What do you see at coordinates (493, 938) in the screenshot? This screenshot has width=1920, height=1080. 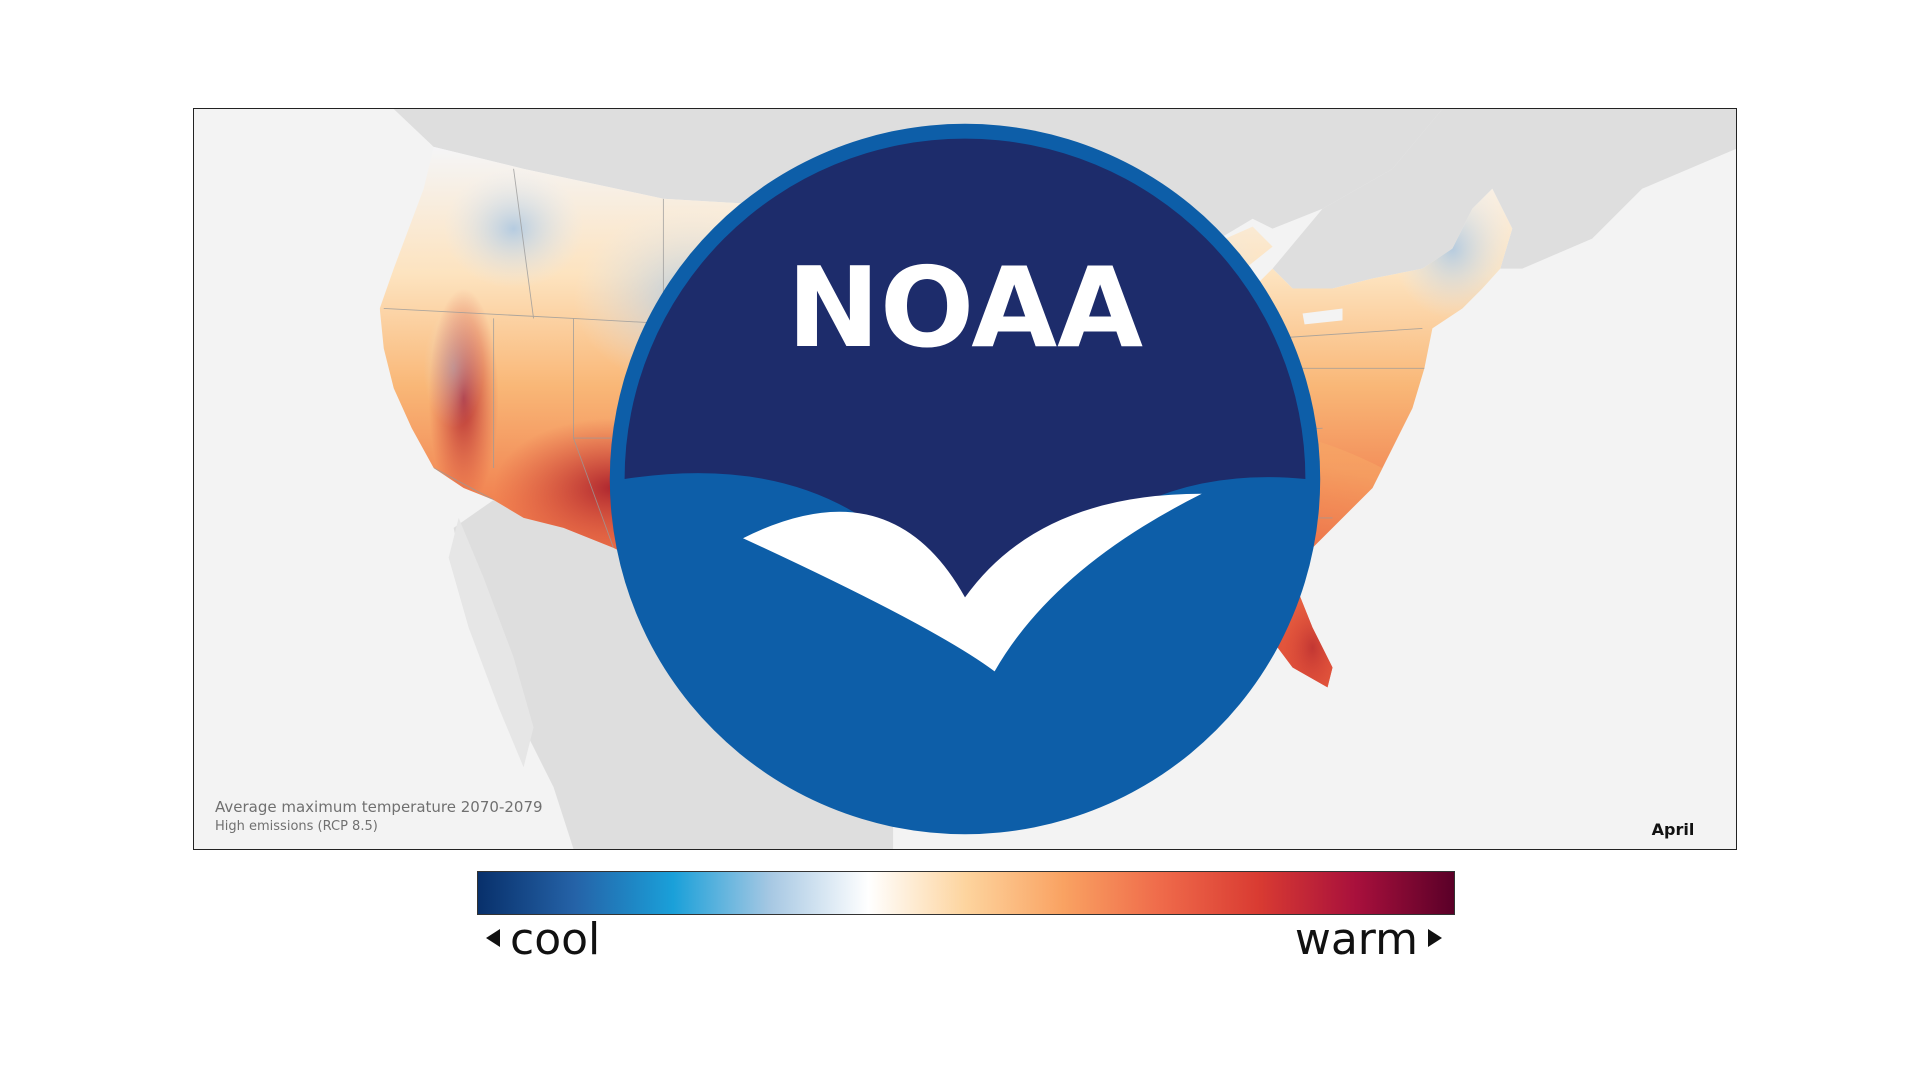 I see `left-arrow-icon` at bounding box center [493, 938].